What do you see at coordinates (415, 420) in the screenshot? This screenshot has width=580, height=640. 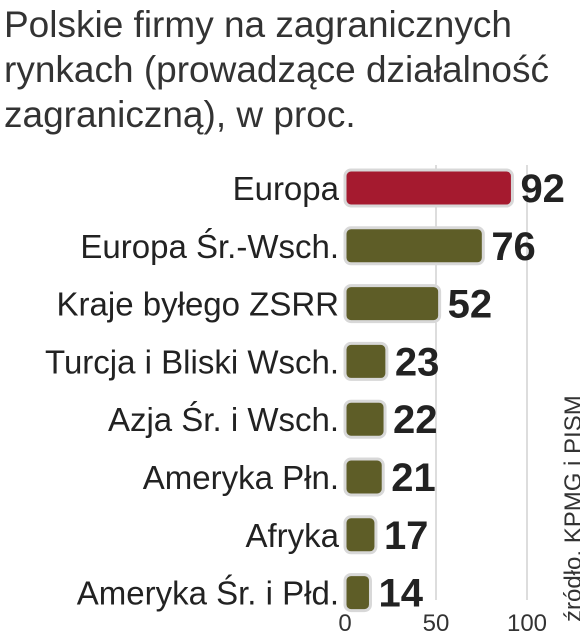 I see `value-label-5: 22` at bounding box center [415, 420].